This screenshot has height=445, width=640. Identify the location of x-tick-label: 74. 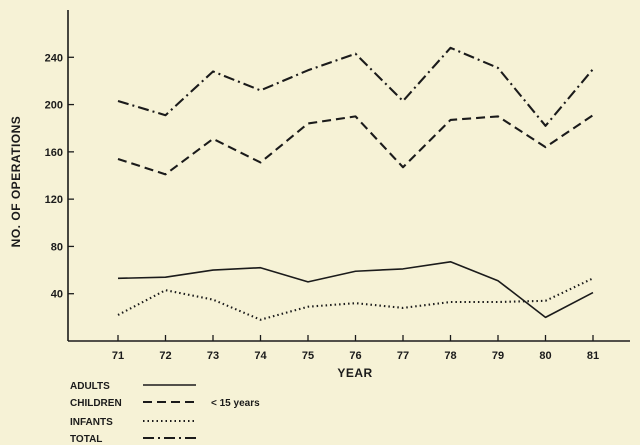
(260, 356).